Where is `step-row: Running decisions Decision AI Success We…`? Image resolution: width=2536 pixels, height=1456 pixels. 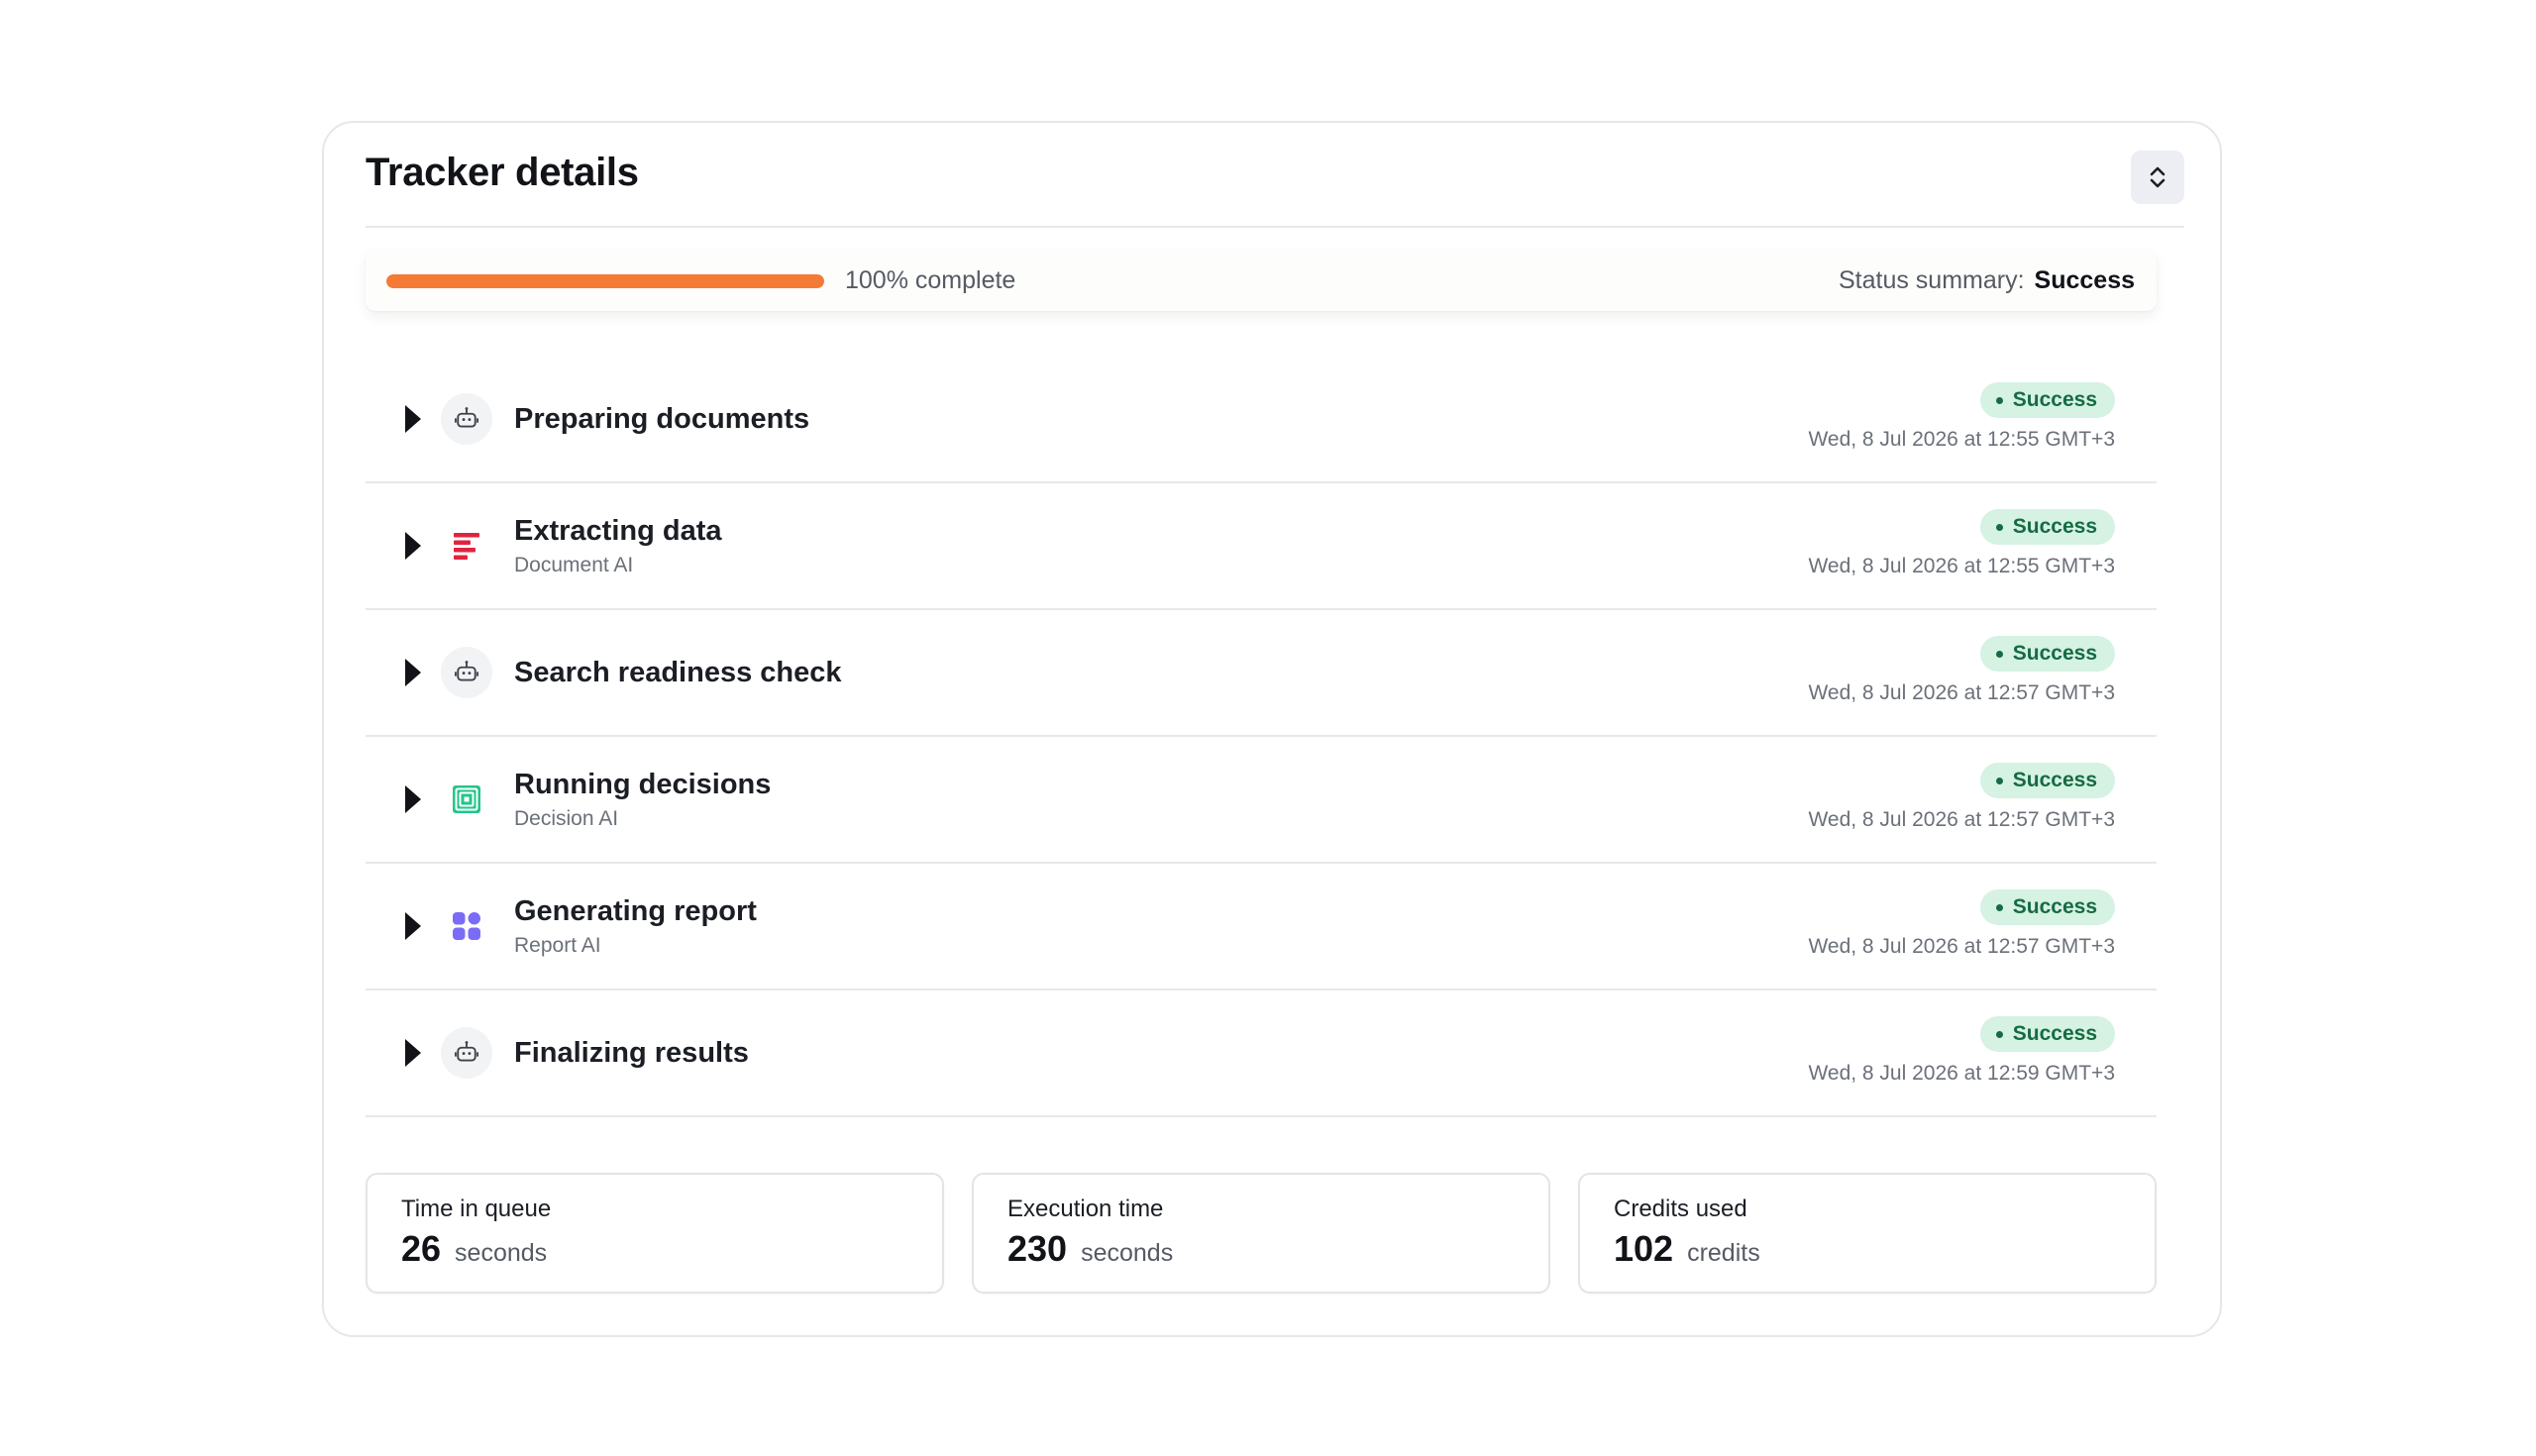 step-row: Running decisions Decision AI Success We… is located at coordinates (1261, 800).